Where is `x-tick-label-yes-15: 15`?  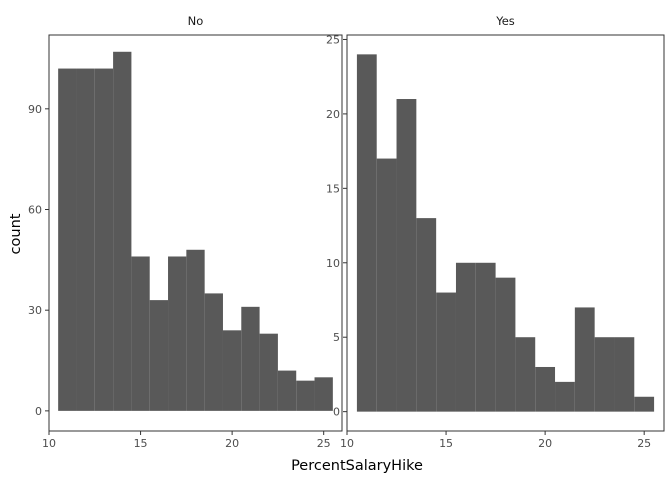
x-tick-label-yes-15: 15 is located at coordinates (446, 443).